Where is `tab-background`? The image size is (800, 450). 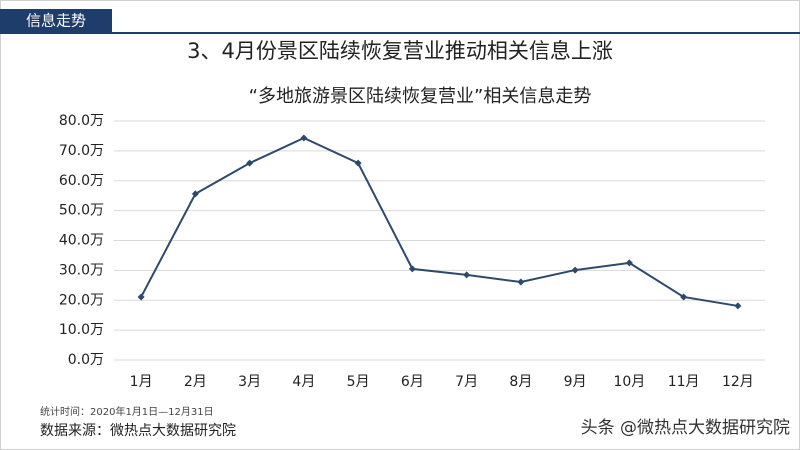 tab-background is located at coordinates (56, 21).